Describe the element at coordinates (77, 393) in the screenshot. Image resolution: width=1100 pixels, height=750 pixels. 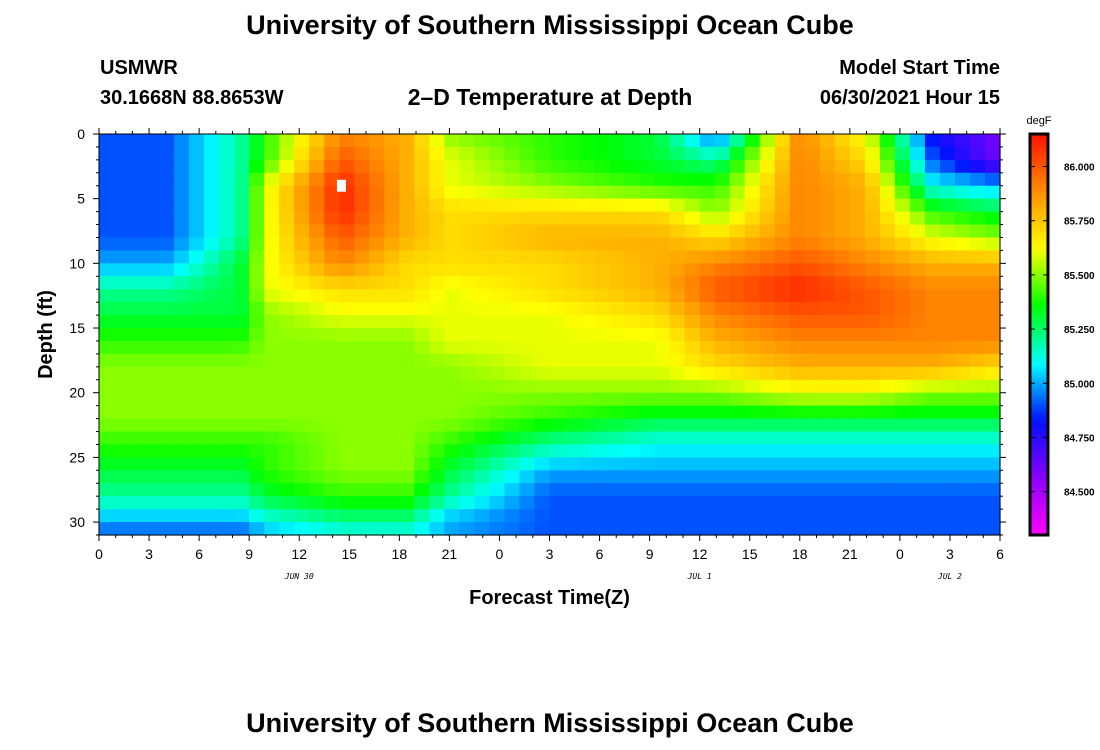
I see `y-tick-label: 20` at that location.